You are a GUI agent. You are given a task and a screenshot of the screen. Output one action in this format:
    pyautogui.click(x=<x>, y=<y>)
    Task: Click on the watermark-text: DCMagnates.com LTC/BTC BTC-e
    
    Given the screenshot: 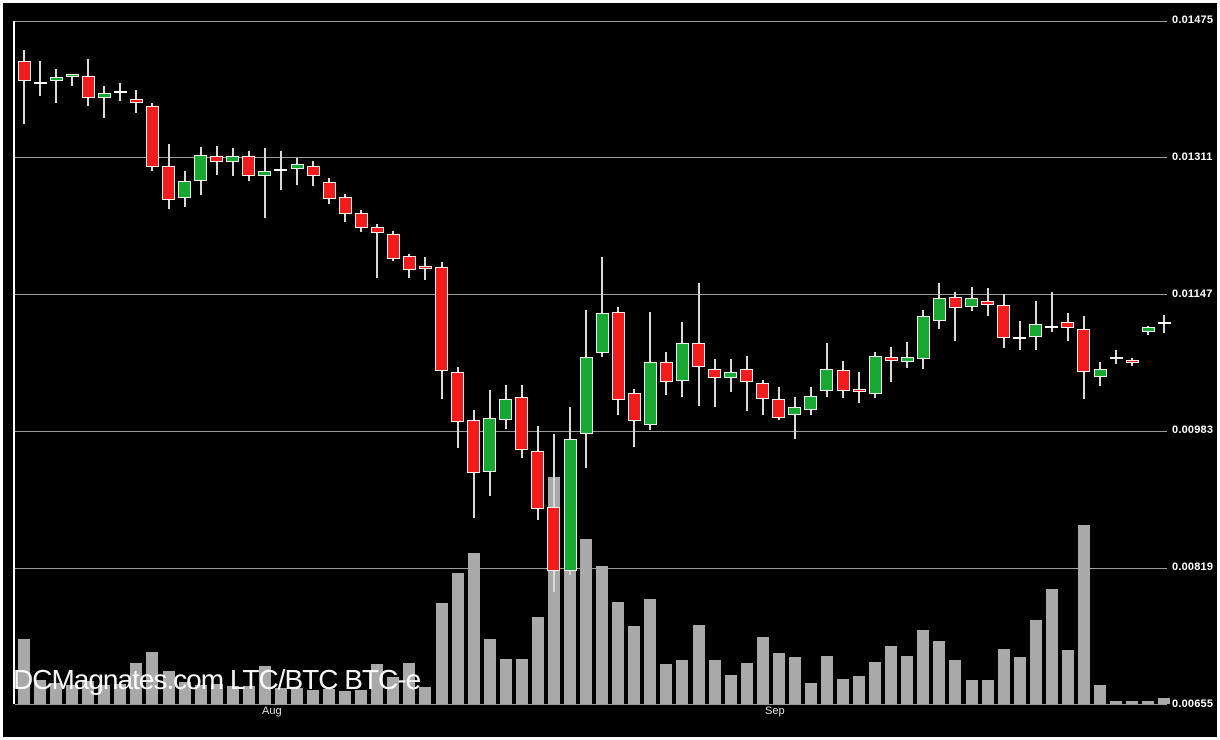 What is the action you would take?
    pyautogui.click(x=217, y=679)
    